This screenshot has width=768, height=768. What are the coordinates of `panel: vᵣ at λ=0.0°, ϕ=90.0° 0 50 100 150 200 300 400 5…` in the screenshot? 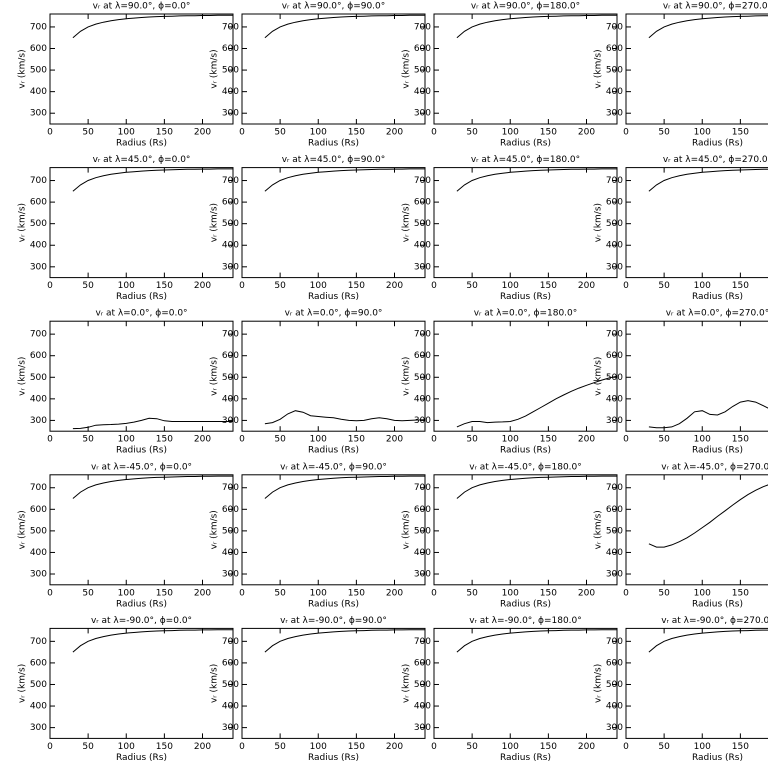 It's located at (318, 382).